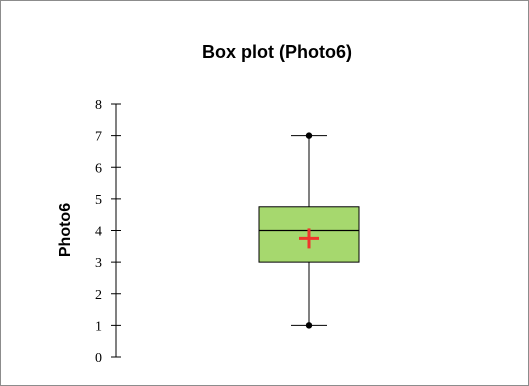 The width and height of the screenshot is (529, 386). I want to click on y-tick-label: 4, so click(98, 232).